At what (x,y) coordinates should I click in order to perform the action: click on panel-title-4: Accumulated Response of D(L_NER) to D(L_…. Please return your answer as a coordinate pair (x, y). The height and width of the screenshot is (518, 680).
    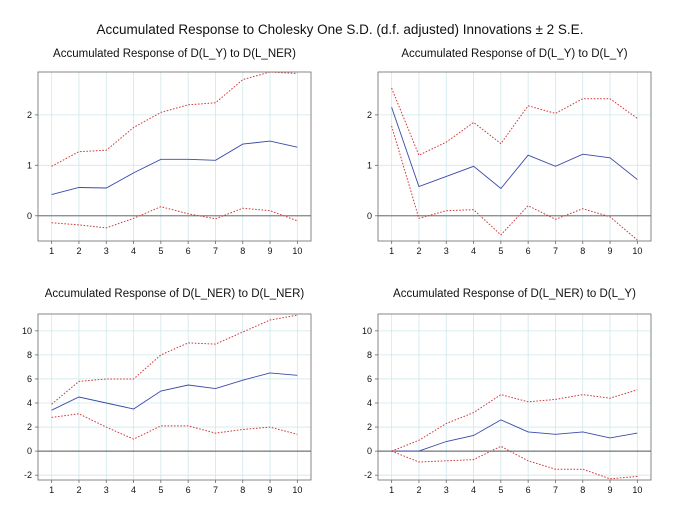
    Looking at the image, I should click on (514, 294).